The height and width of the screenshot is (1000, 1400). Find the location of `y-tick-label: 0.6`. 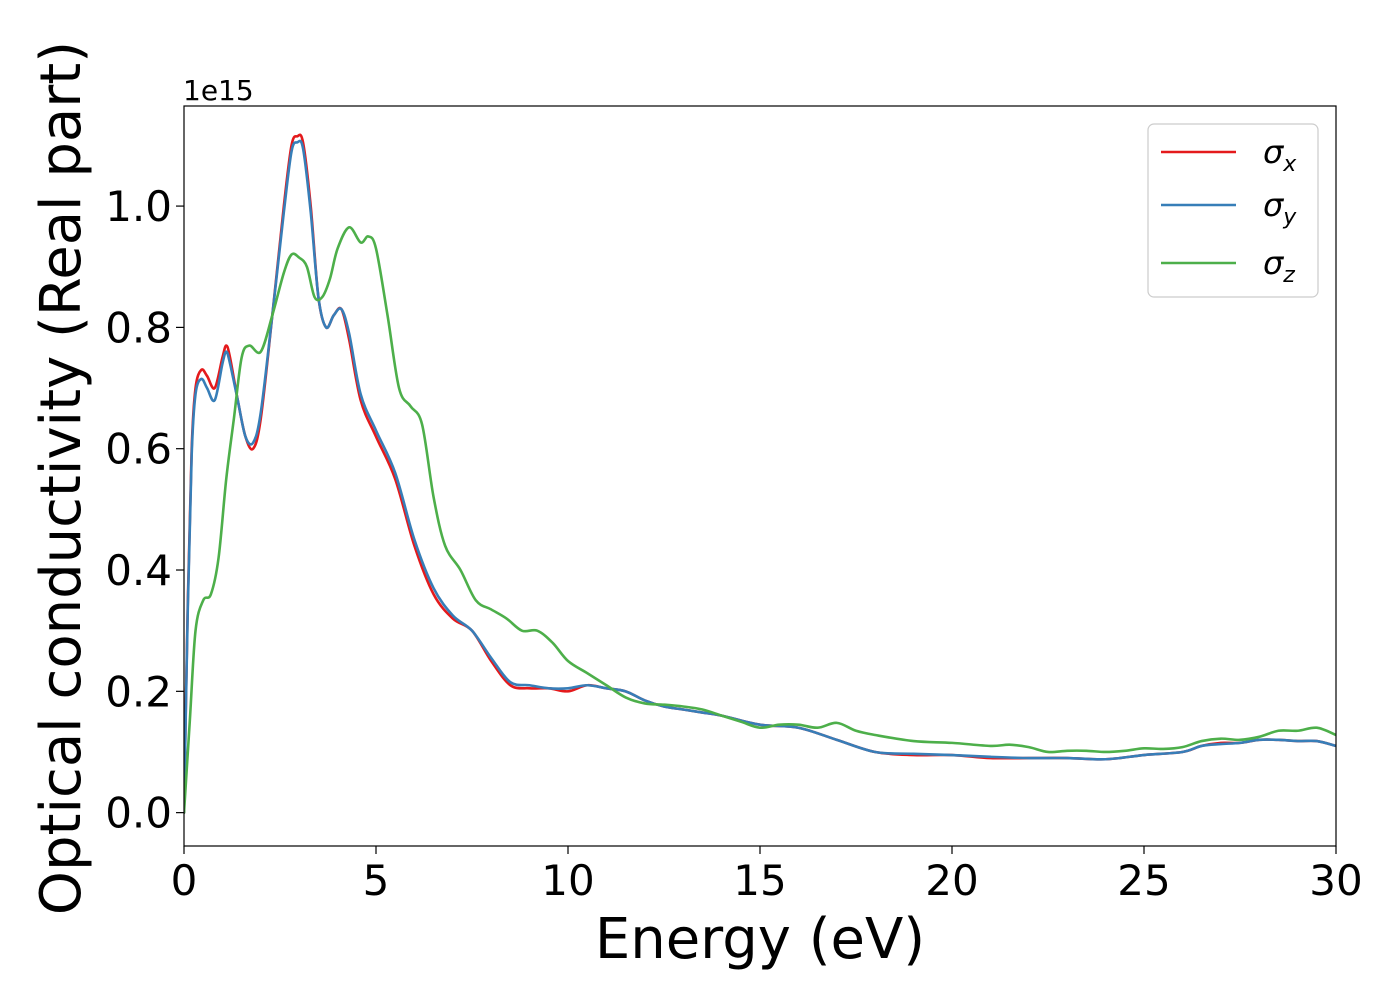

y-tick-label: 0.6 is located at coordinates (138, 449).